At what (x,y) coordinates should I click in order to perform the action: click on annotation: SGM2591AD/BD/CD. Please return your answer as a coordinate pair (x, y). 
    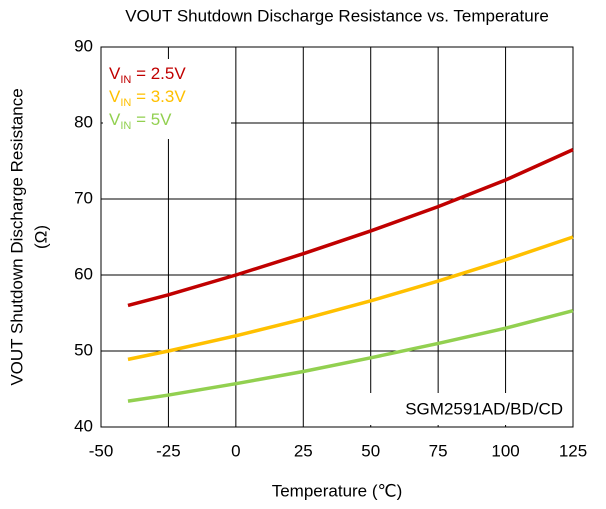
    Looking at the image, I should click on (484, 408).